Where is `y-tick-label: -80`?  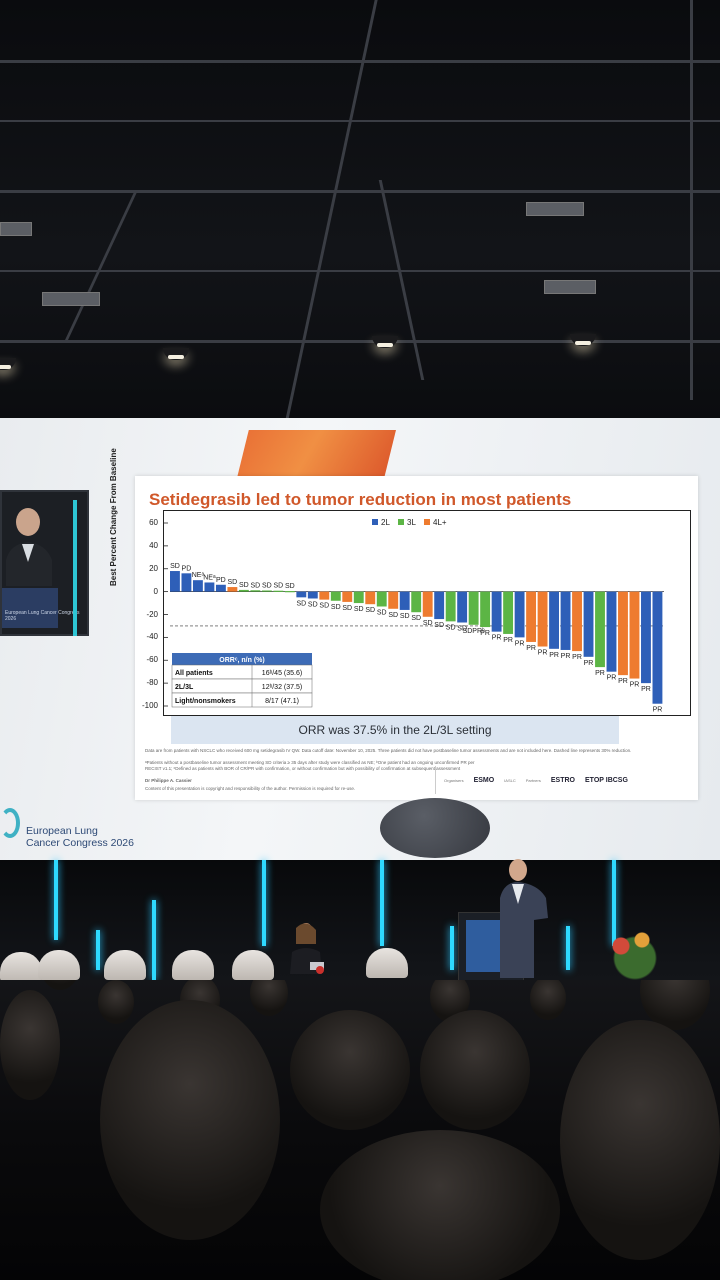
y-tick-label: -80 is located at coordinates (152, 683).